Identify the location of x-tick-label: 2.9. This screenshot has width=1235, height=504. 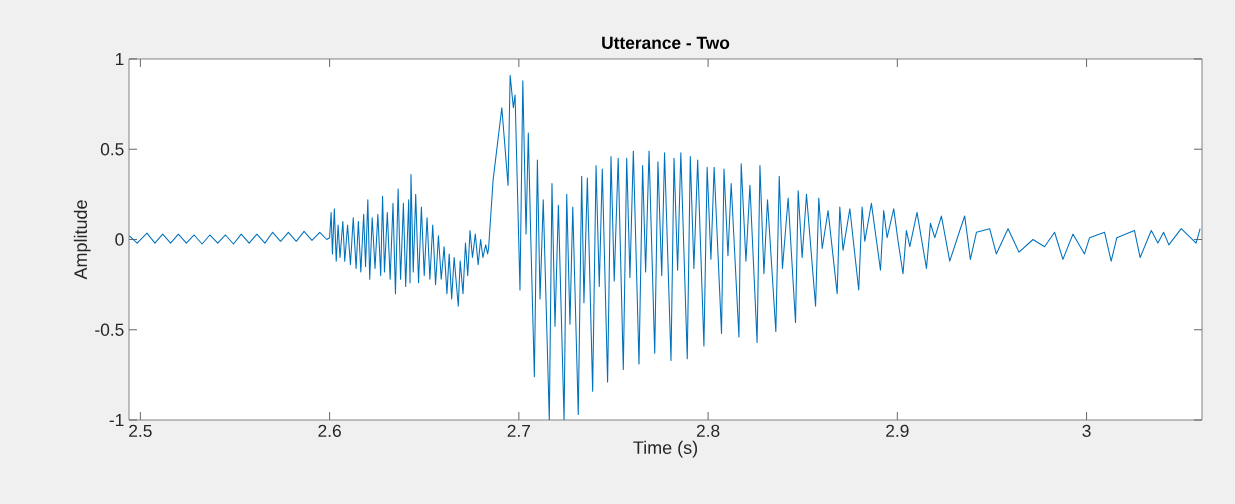
(897, 430).